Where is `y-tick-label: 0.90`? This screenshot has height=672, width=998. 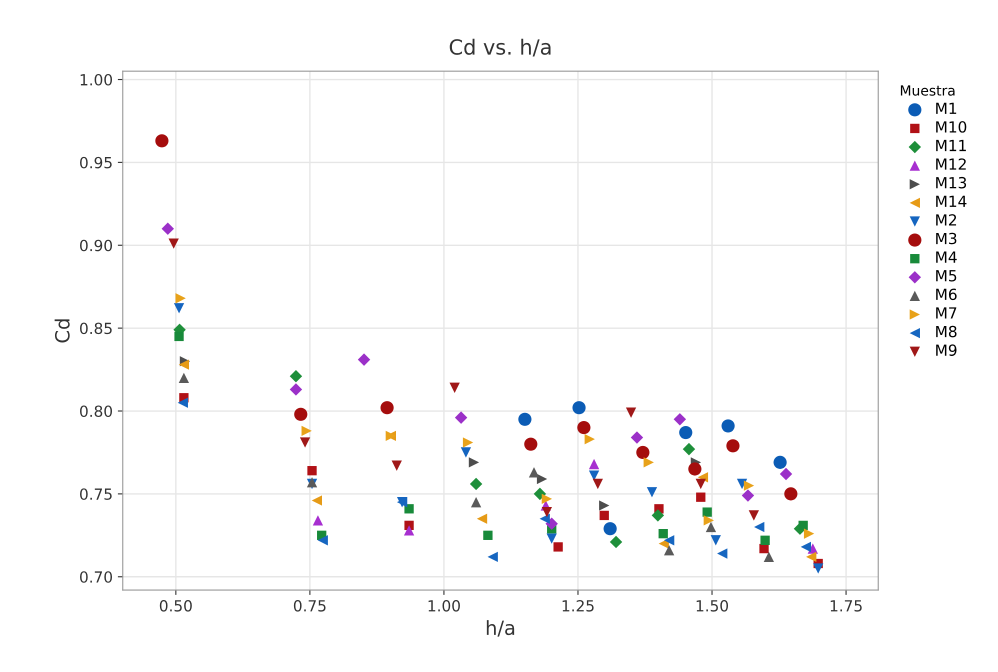 y-tick-label: 0.90 is located at coordinates (96, 246).